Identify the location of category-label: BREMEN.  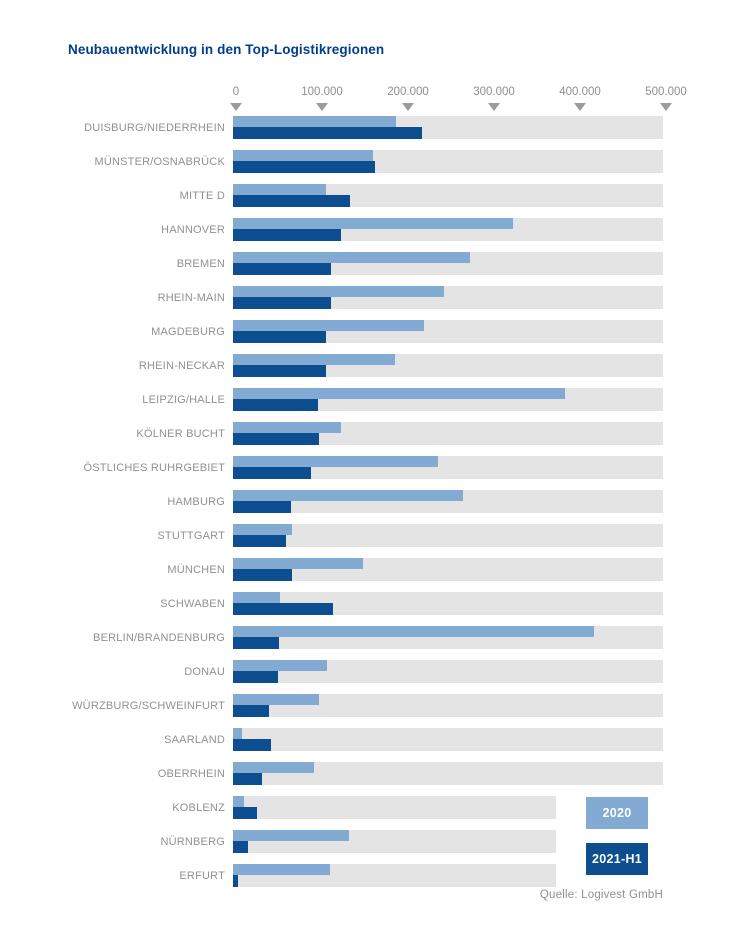
(200, 263).